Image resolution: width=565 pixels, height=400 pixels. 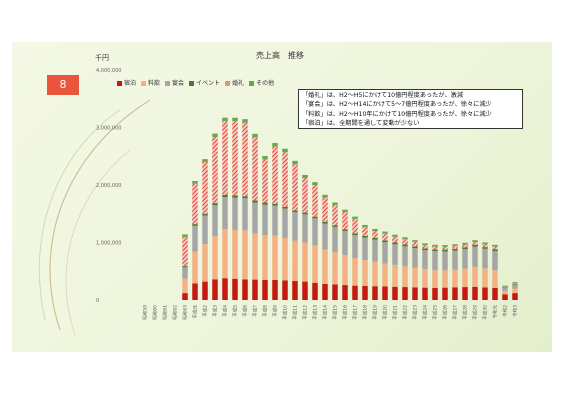 I want to click on x-tick-label: 平成29, so click(x=475, y=312).